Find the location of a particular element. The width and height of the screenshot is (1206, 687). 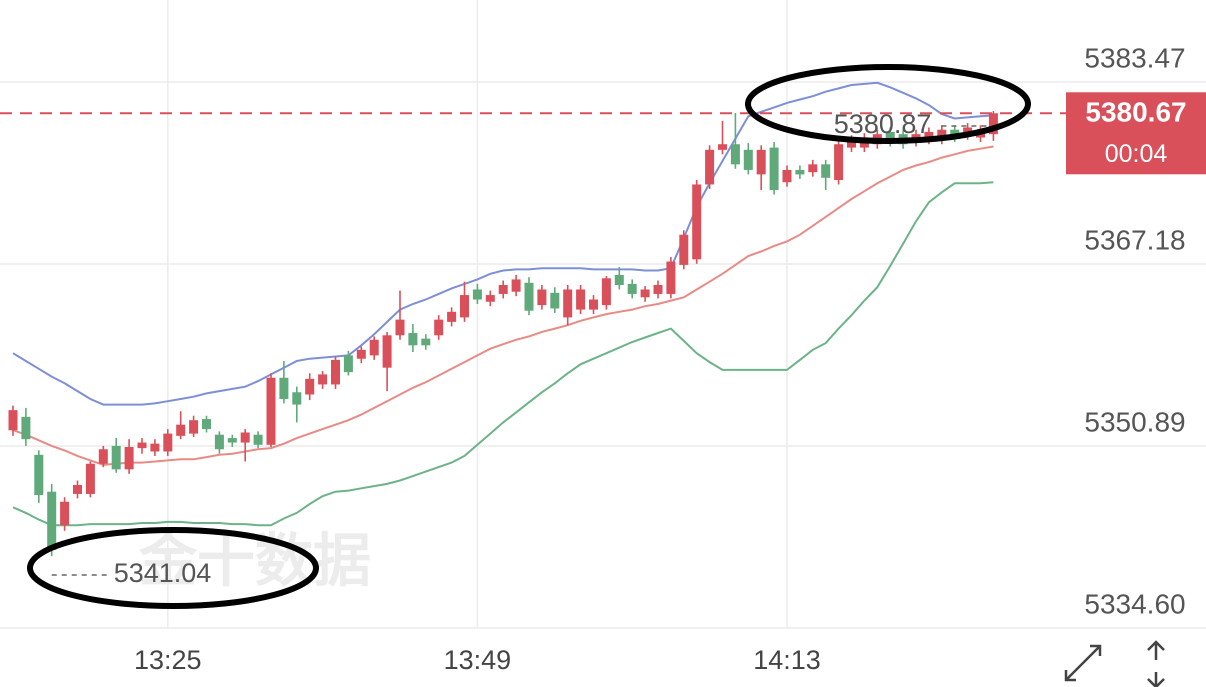

fullscreen-icon is located at coordinates (1083, 663).